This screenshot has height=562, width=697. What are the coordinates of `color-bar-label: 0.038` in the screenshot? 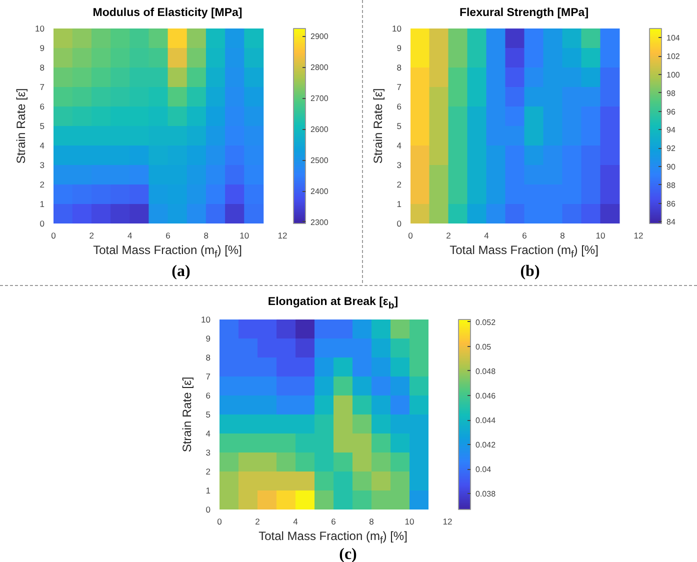 It's located at (486, 494).